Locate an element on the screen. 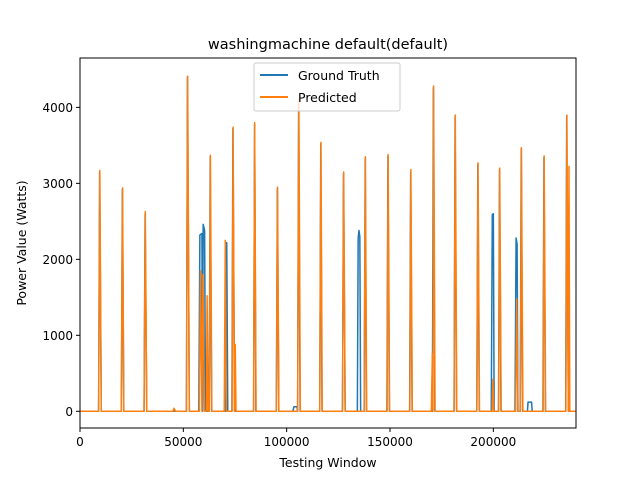 The width and height of the screenshot is (640, 484). y-tick-label: 4000 is located at coordinates (57, 108).